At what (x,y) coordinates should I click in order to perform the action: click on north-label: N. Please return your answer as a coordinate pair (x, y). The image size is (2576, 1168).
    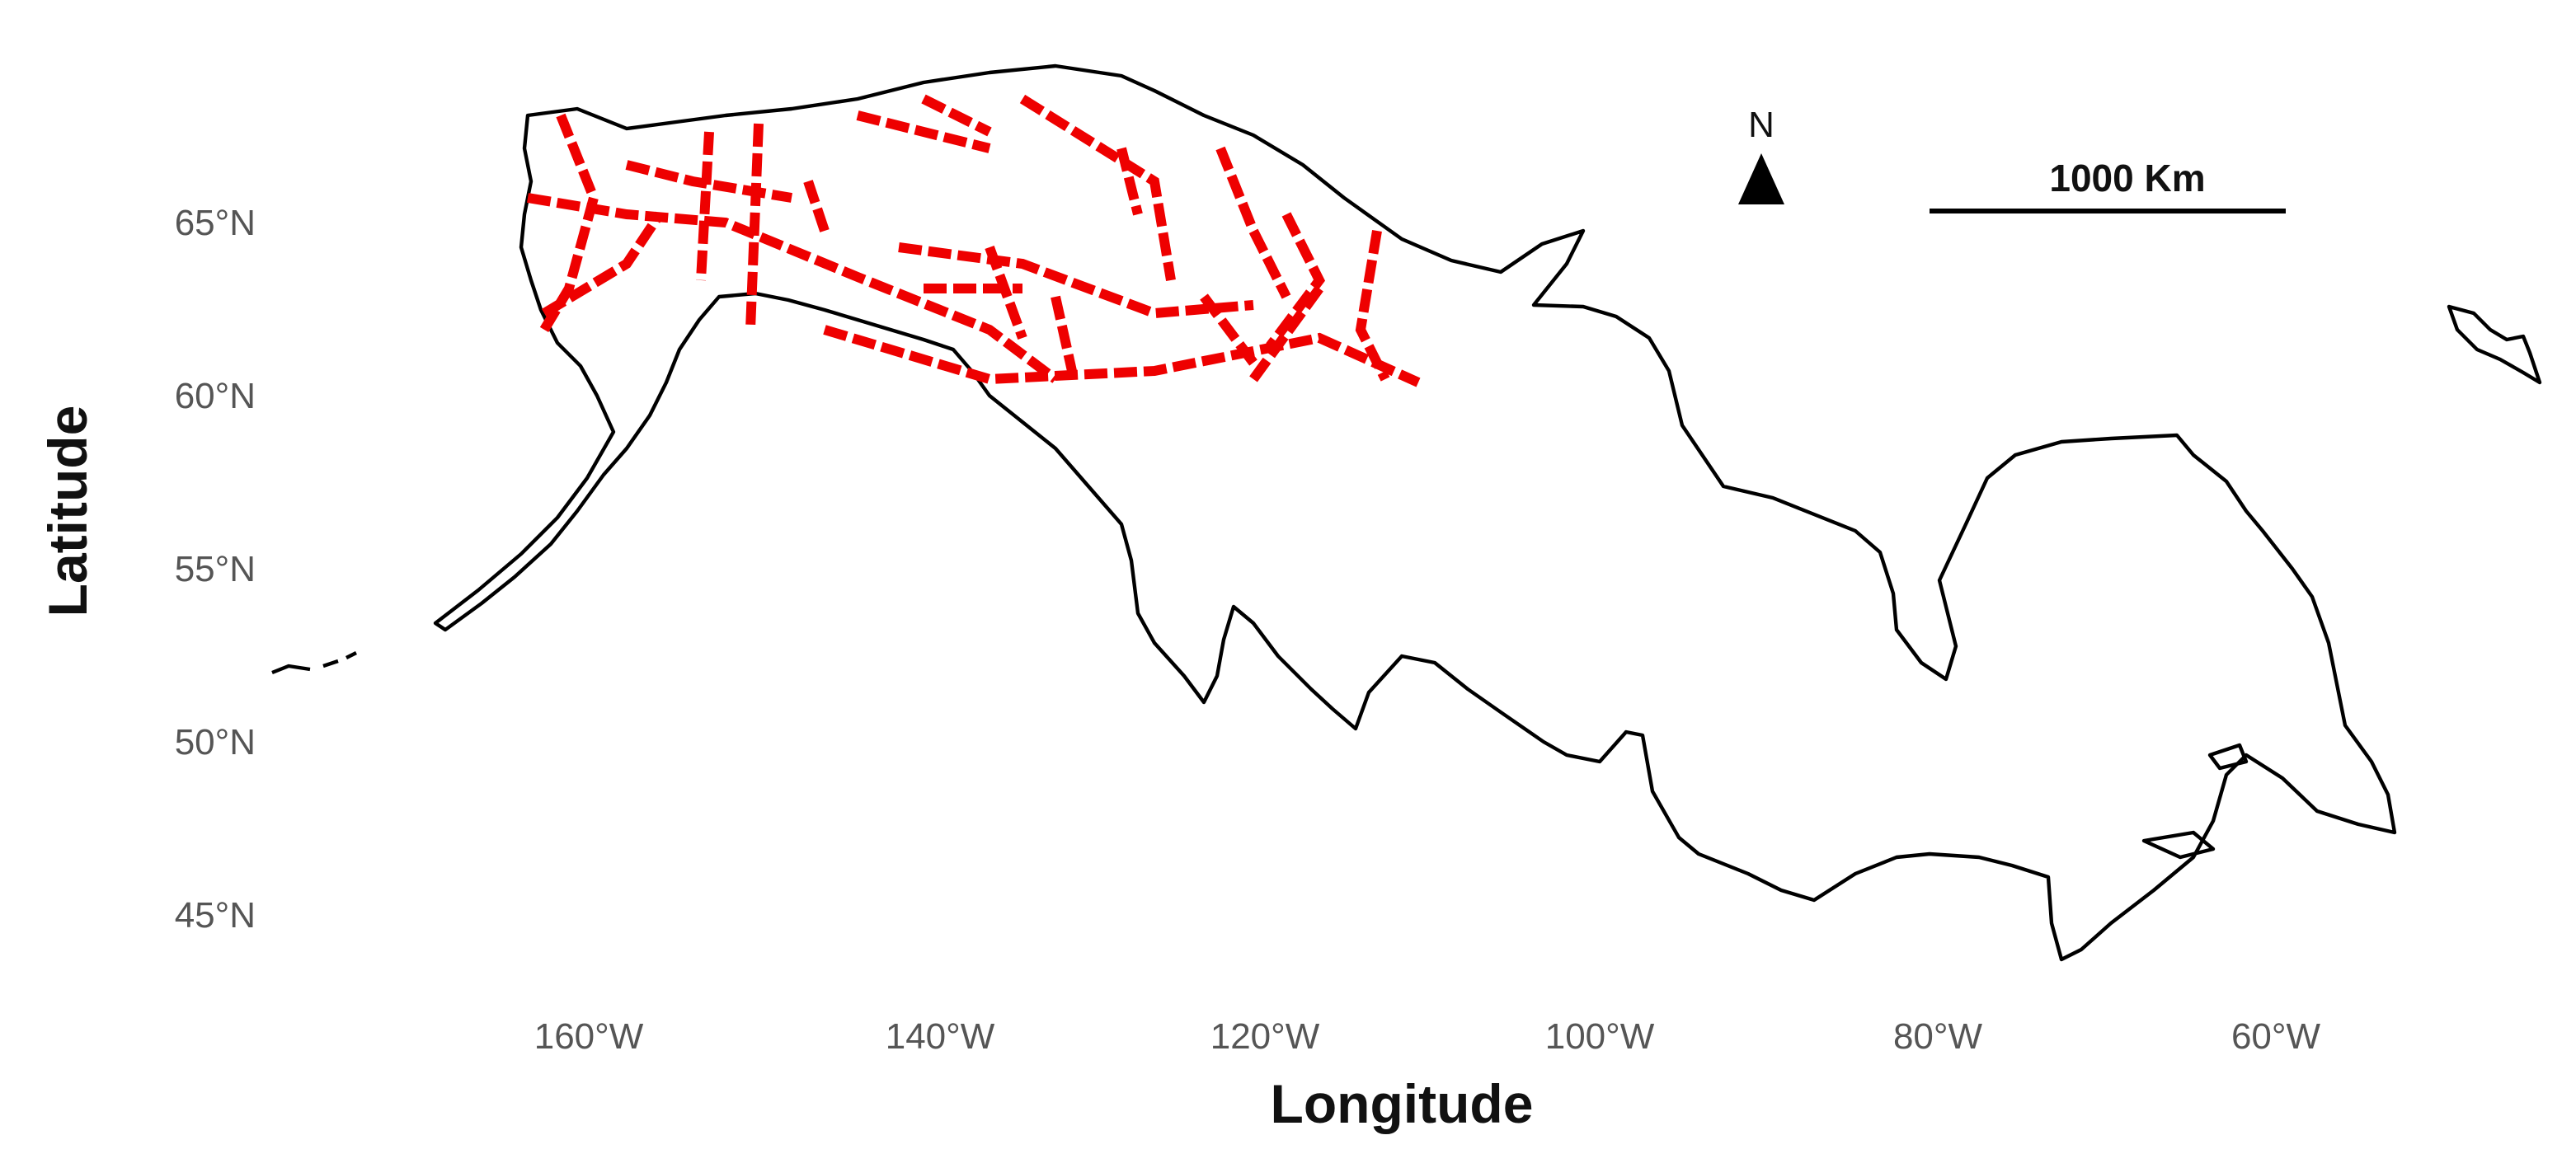
    Looking at the image, I should click on (1761, 125).